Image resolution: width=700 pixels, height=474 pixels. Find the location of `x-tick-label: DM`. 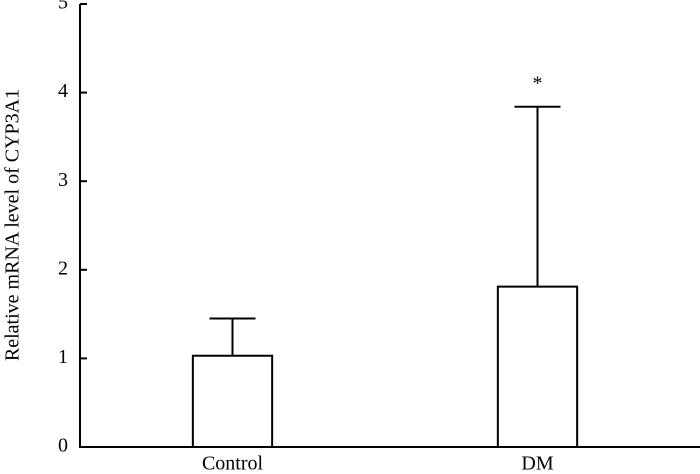

x-tick-label: DM is located at coordinates (537, 463).